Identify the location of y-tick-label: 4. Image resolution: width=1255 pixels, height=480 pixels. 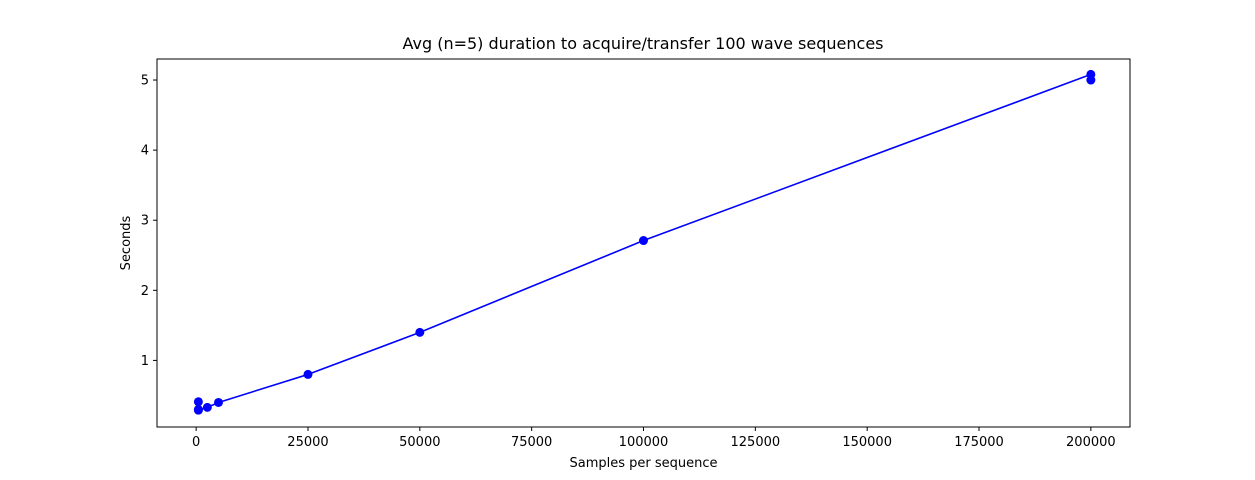
(145, 151).